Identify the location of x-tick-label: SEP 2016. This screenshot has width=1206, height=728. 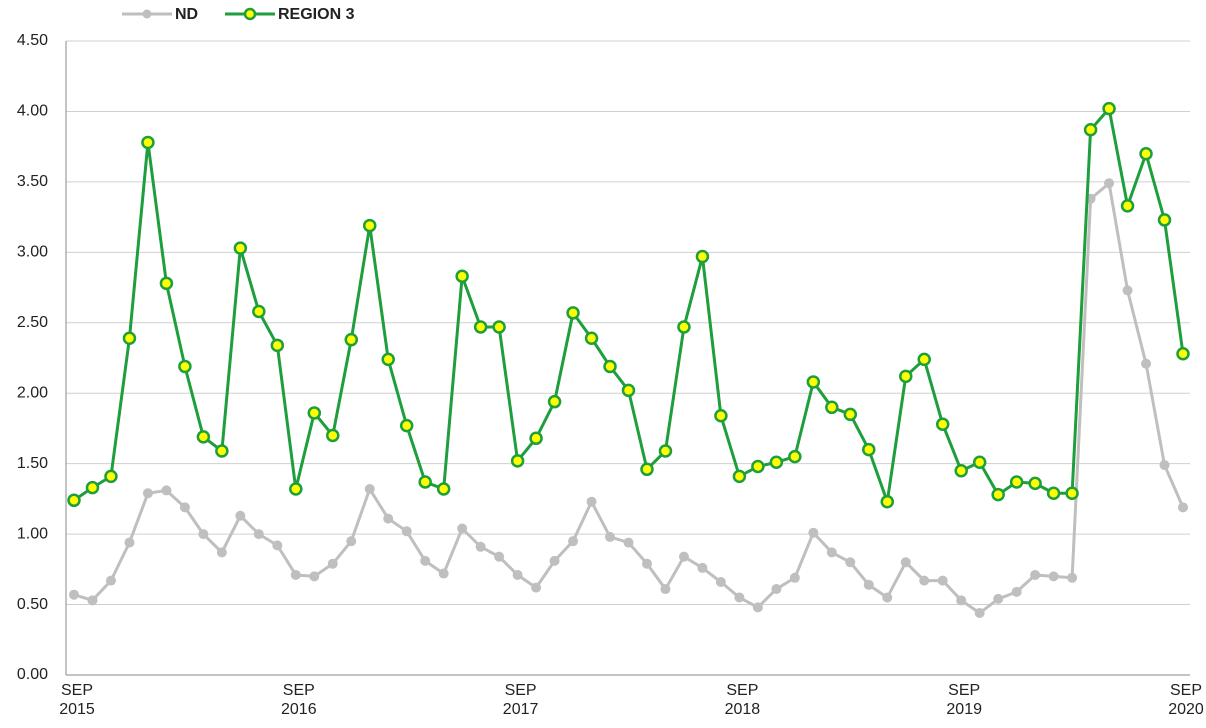
(299, 700).